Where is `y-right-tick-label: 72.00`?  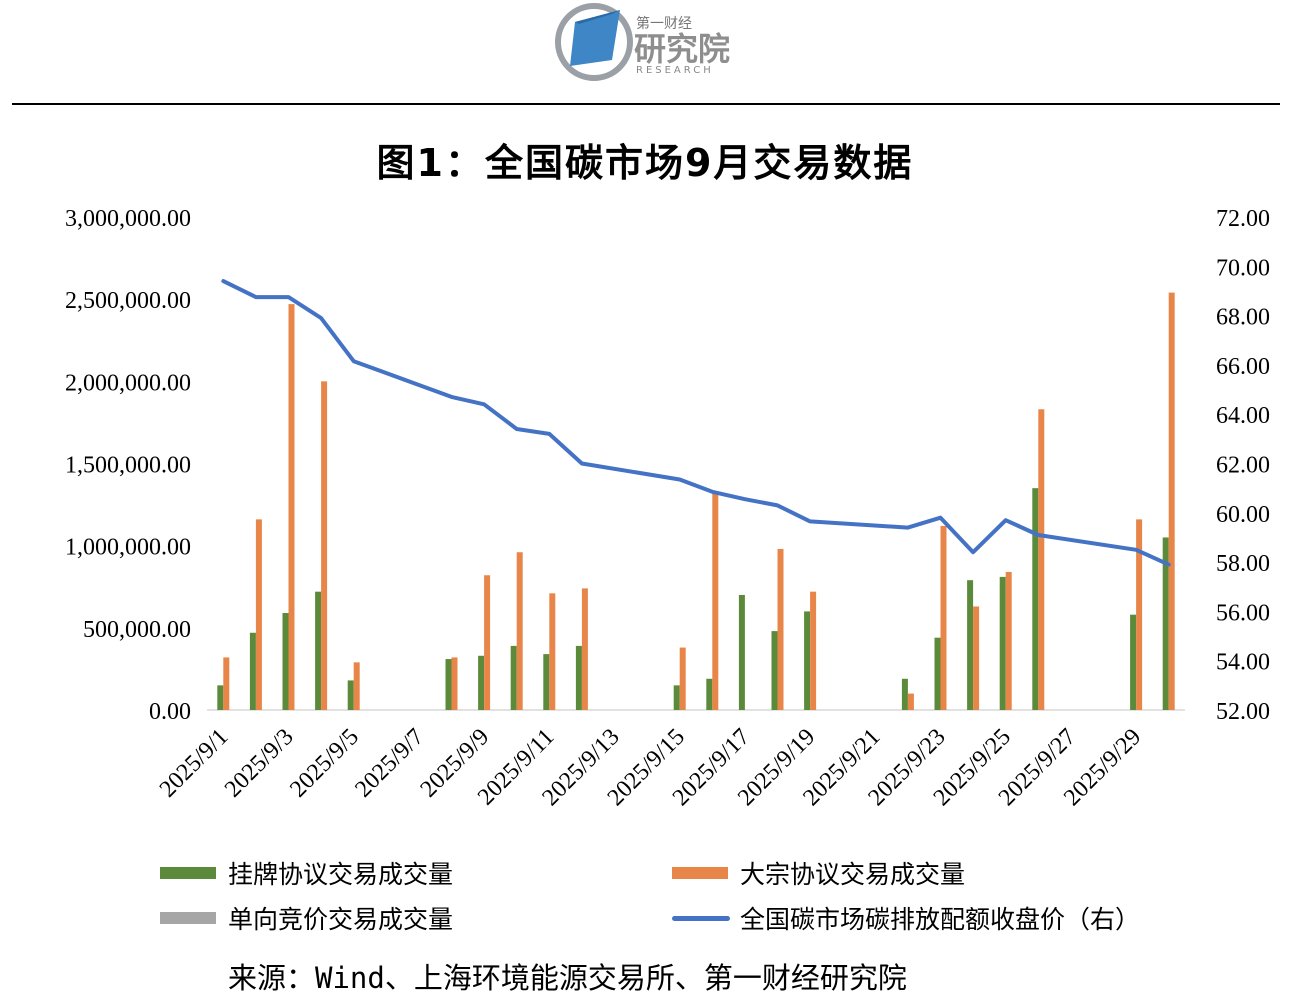
y-right-tick-label: 72.00 is located at coordinates (1243, 219).